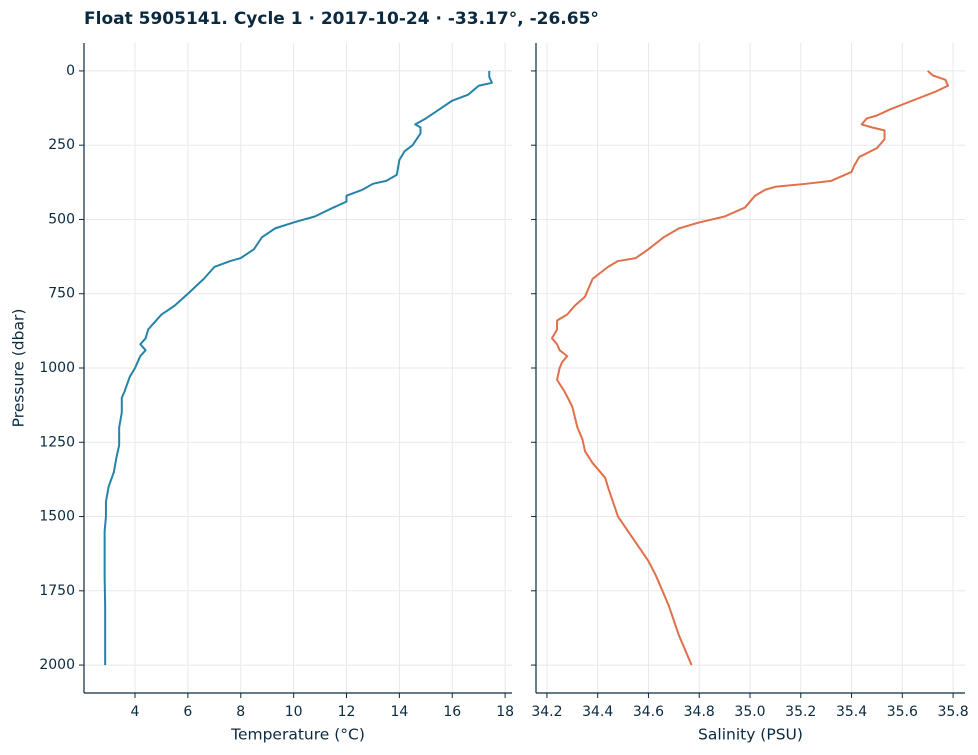  What do you see at coordinates (61, 294) in the screenshot?
I see `y-tick-label: 750` at bounding box center [61, 294].